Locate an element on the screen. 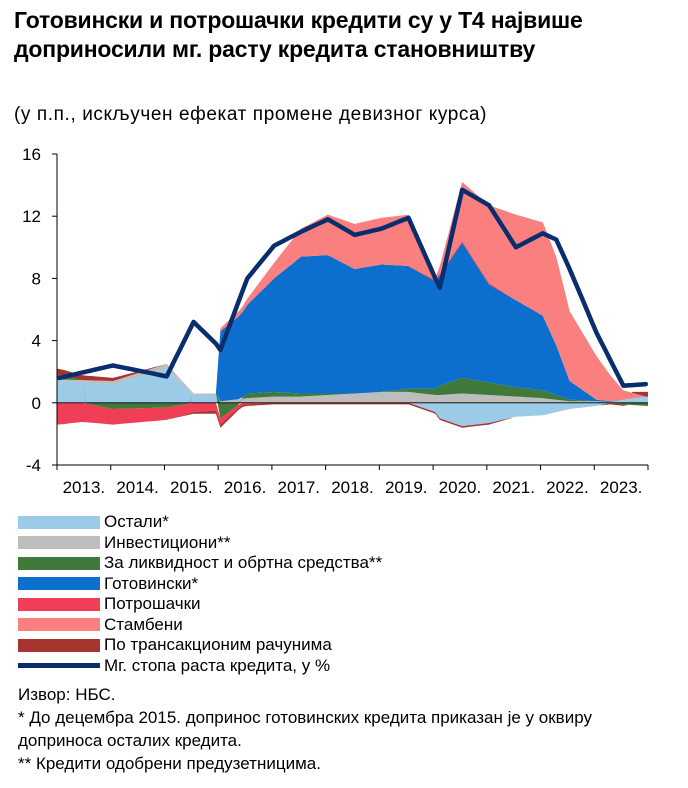 The height and width of the screenshot is (788, 688). x-tick-label: 2018. is located at coordinates (352, 487).